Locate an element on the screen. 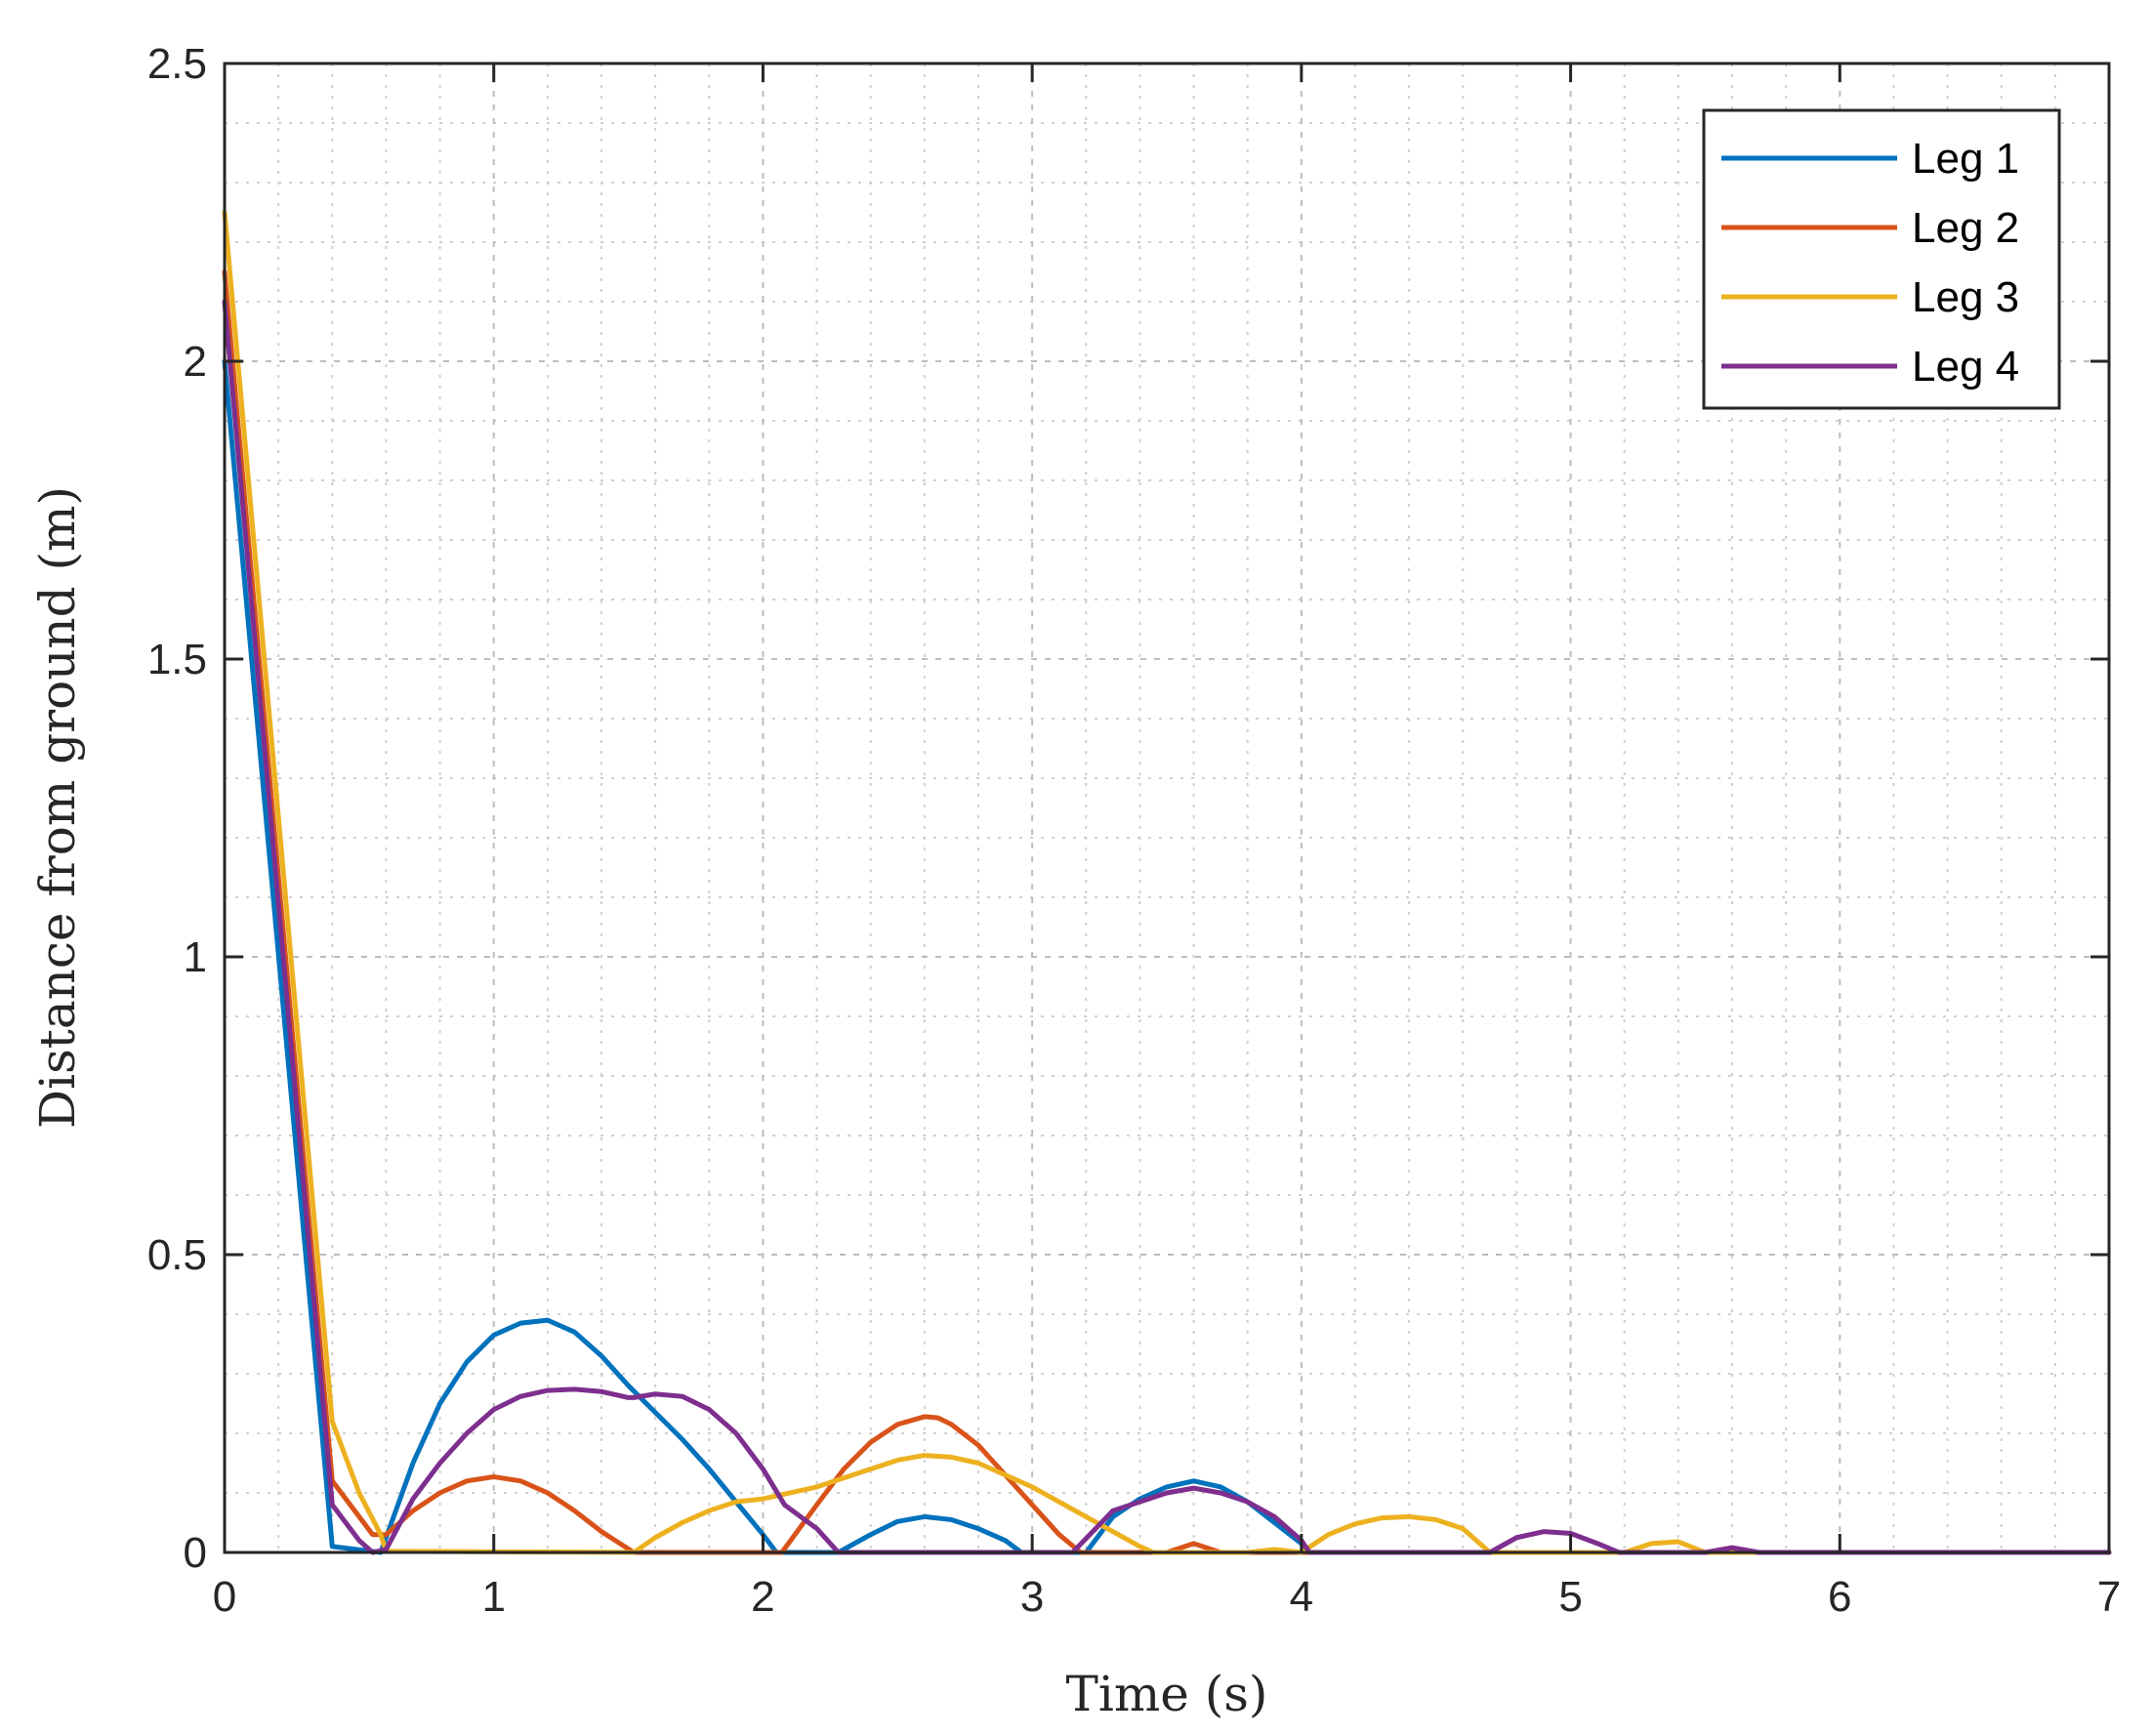 The width and height of the screenshot is (2152, 1736). x-tick-label: 5 is located at coordinates (1570, 1597).